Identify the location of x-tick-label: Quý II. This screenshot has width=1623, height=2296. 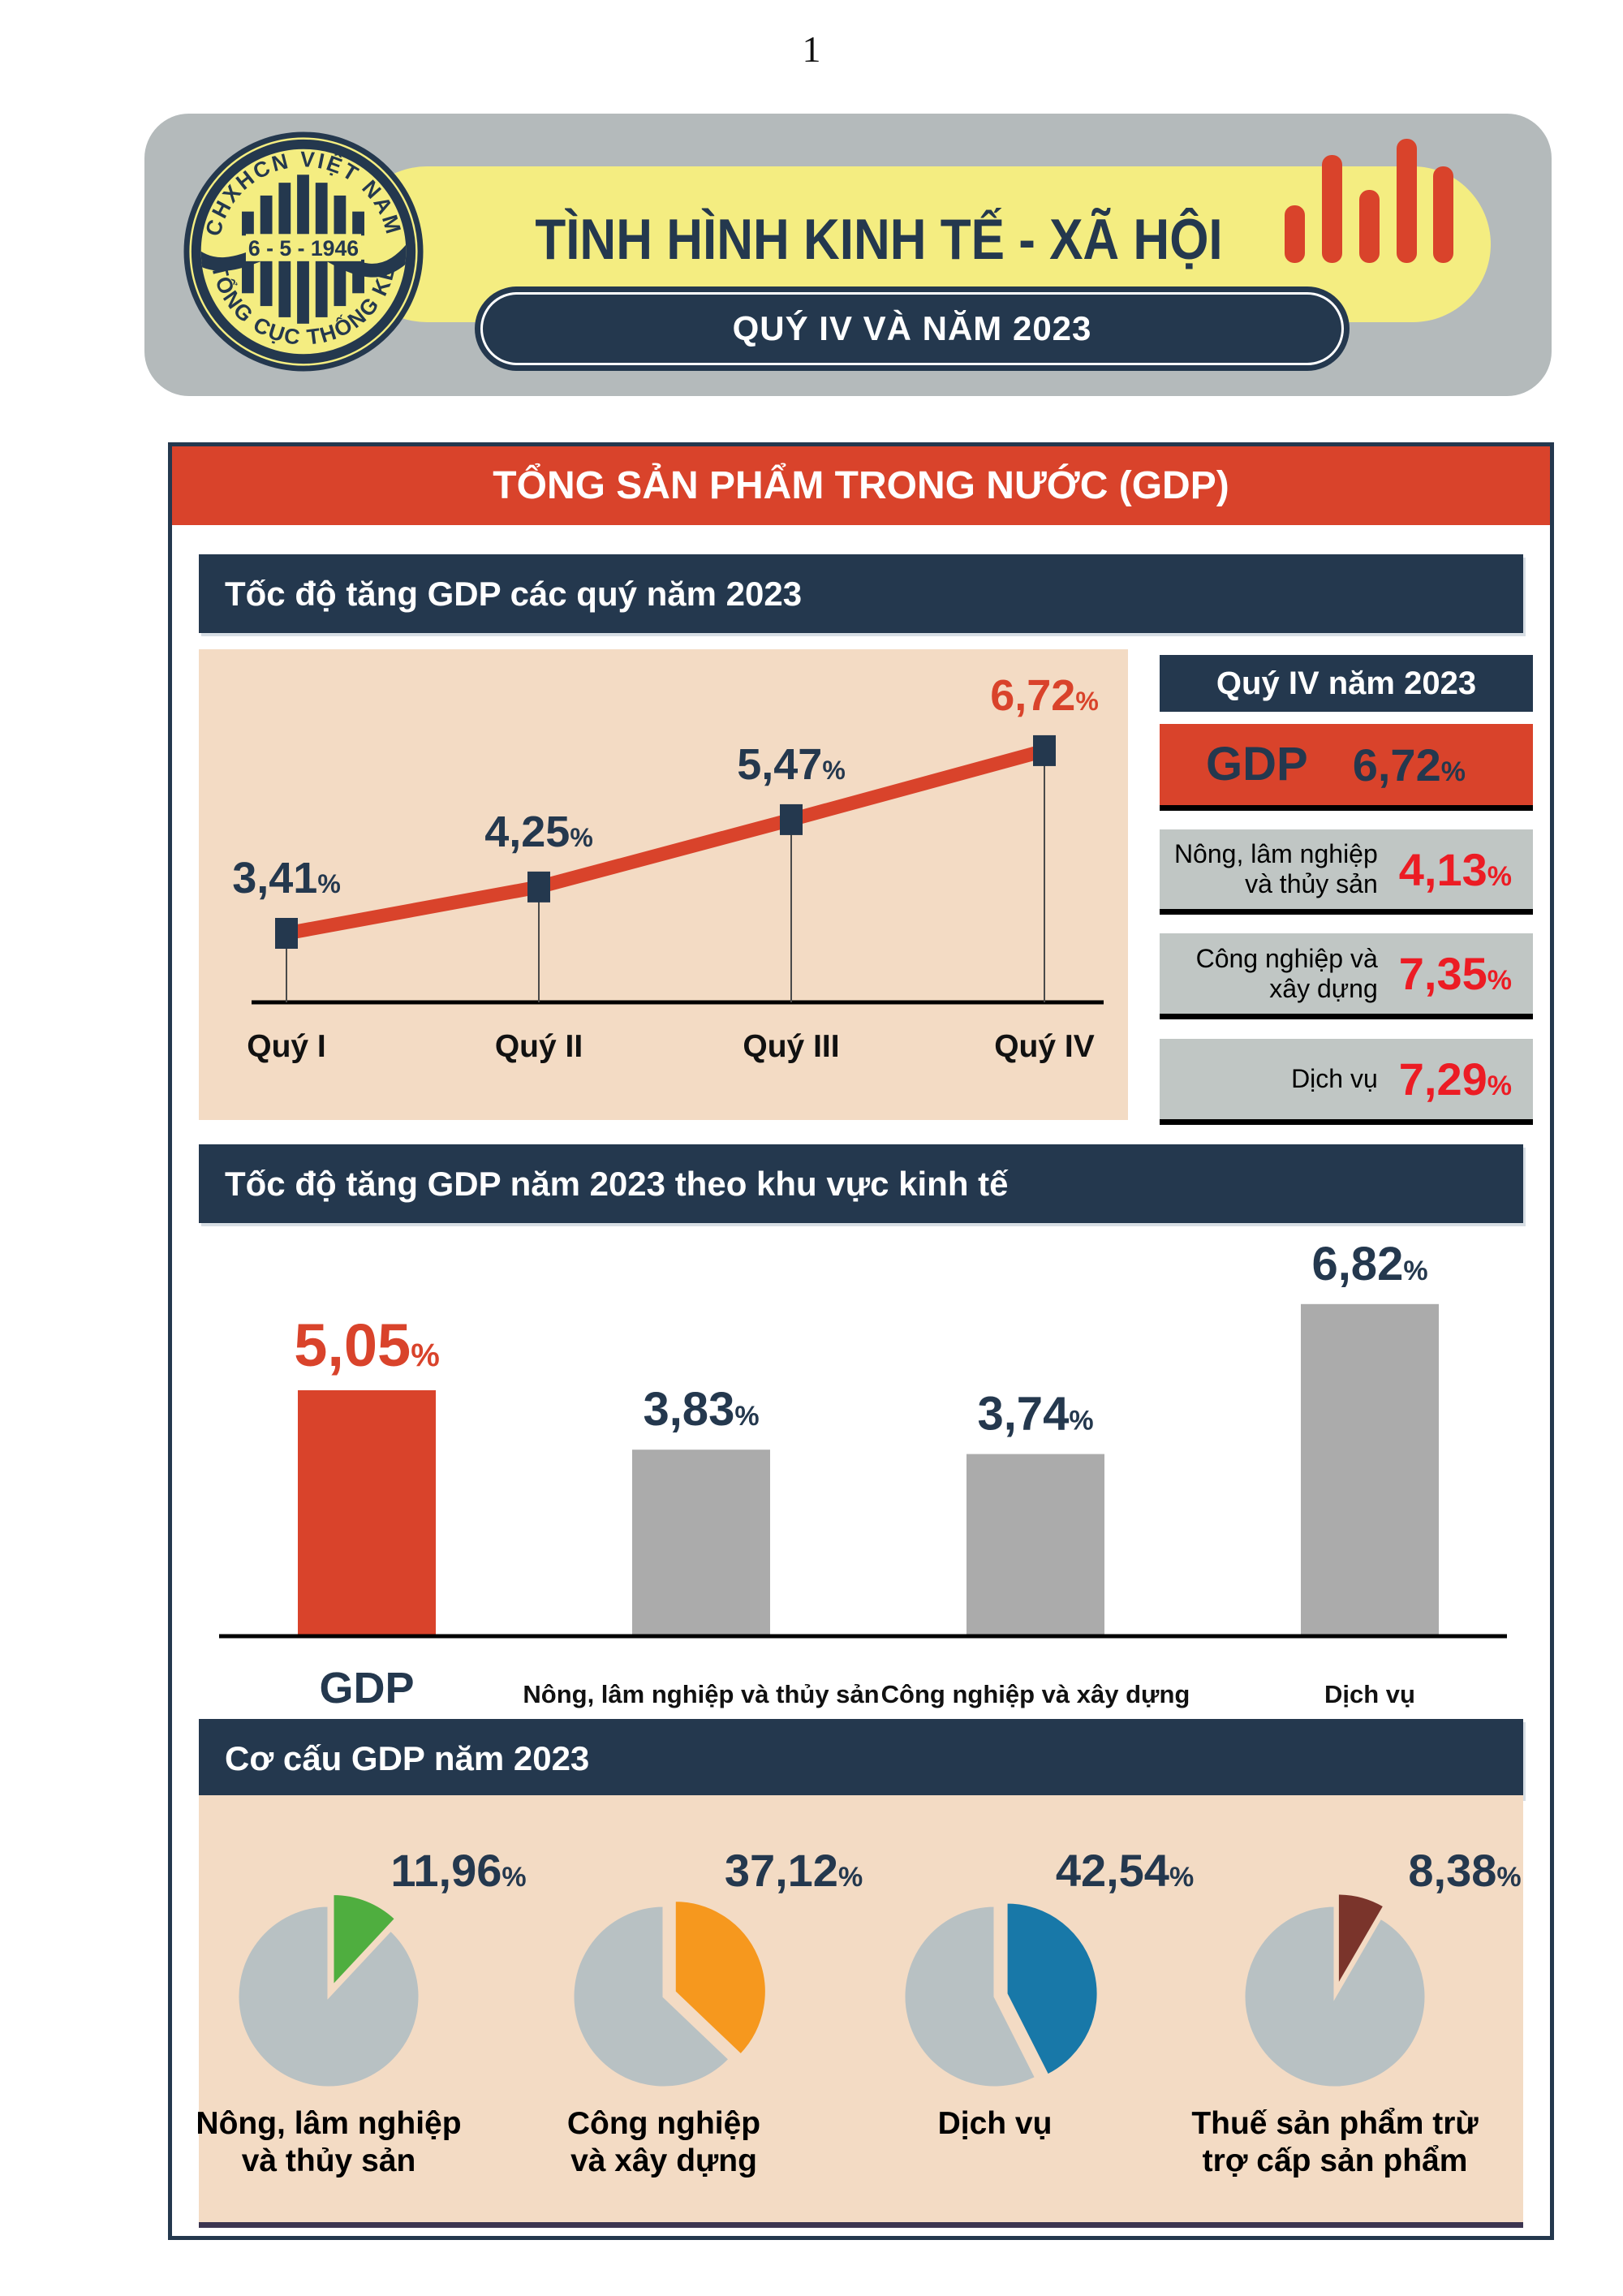
(539, 1046).